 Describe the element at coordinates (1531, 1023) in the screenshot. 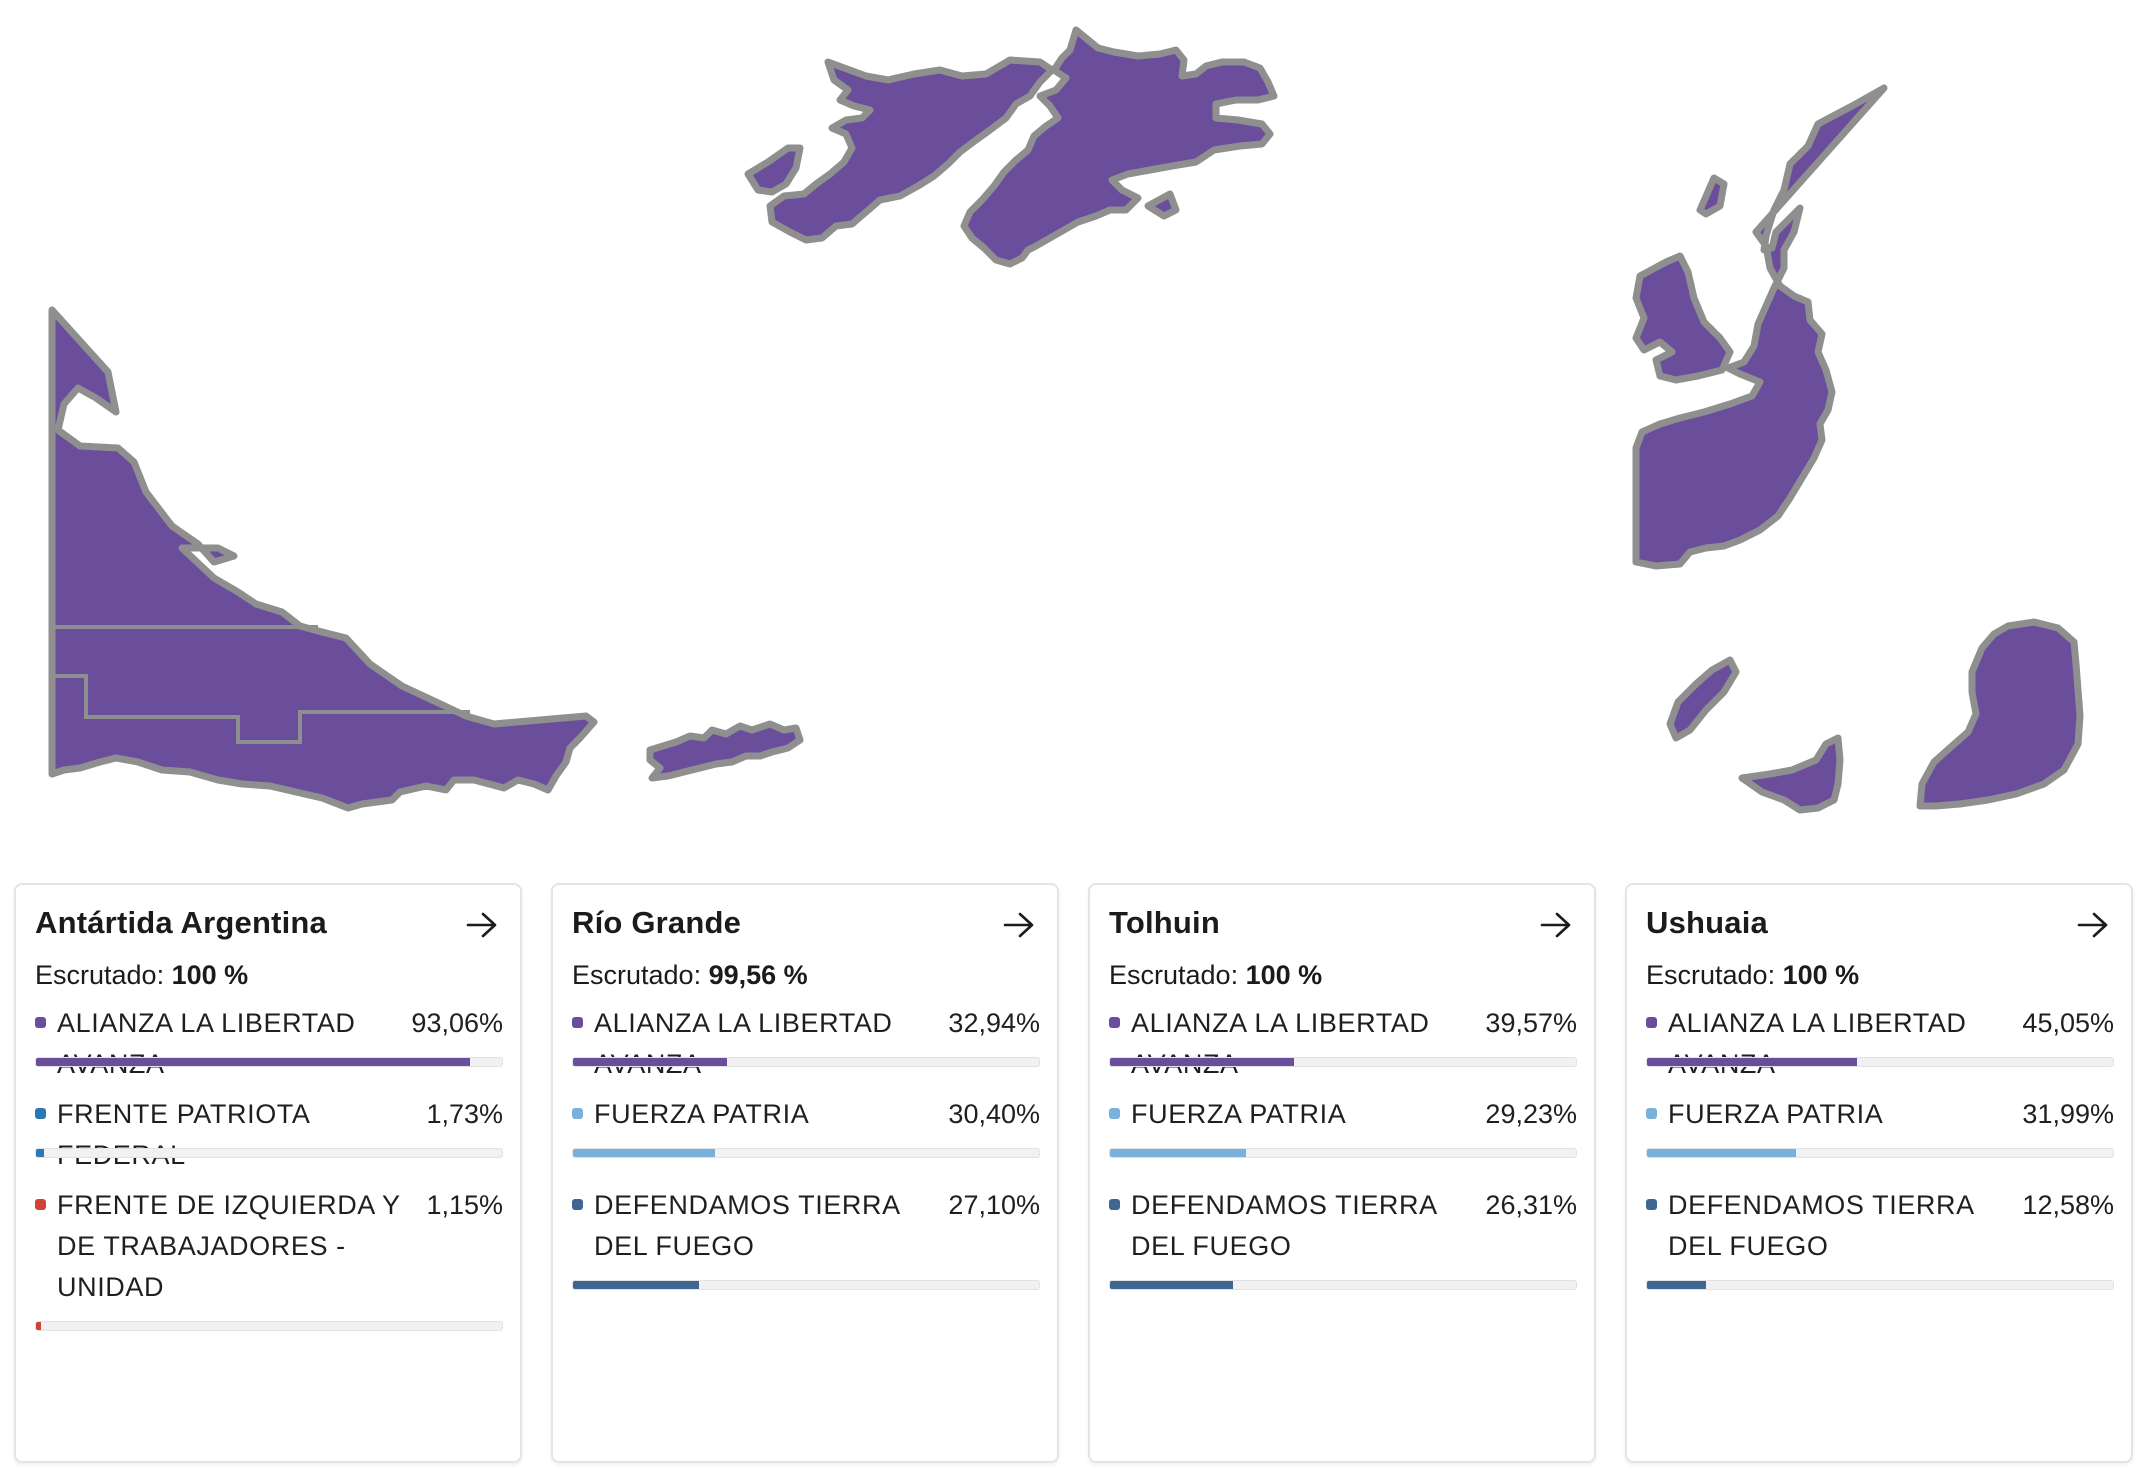

I see `party-percentage: 39,57%` at that location.